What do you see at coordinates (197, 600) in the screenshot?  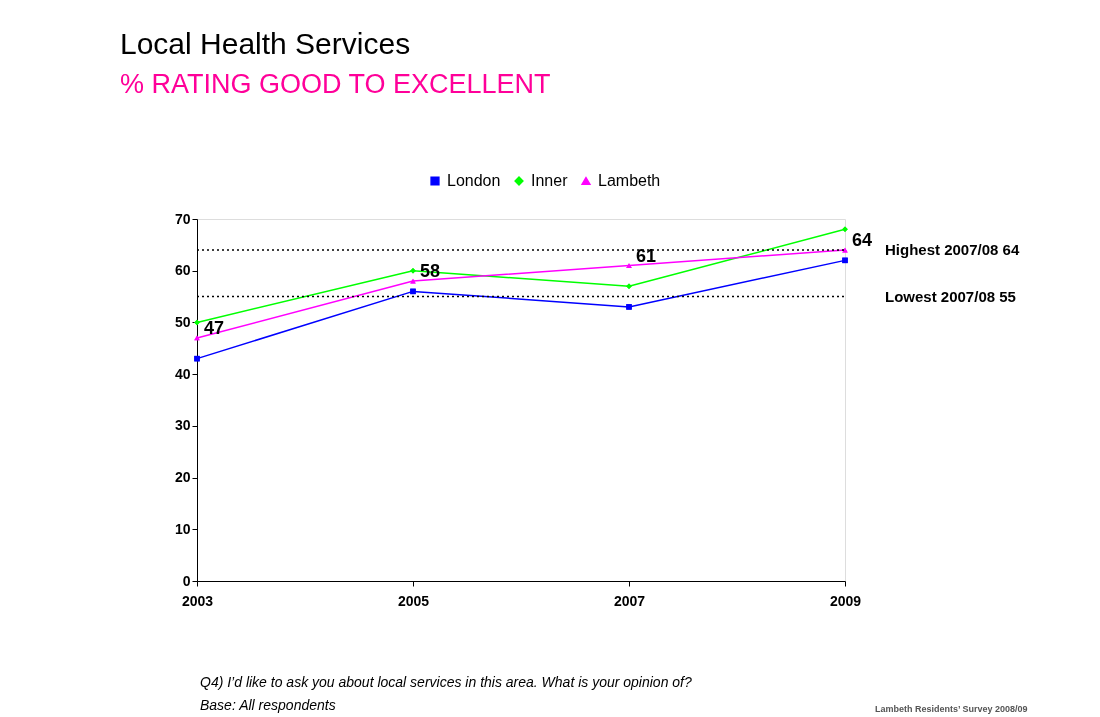 I see `x-tick-label: 2003` at bounding box center [197, 600].